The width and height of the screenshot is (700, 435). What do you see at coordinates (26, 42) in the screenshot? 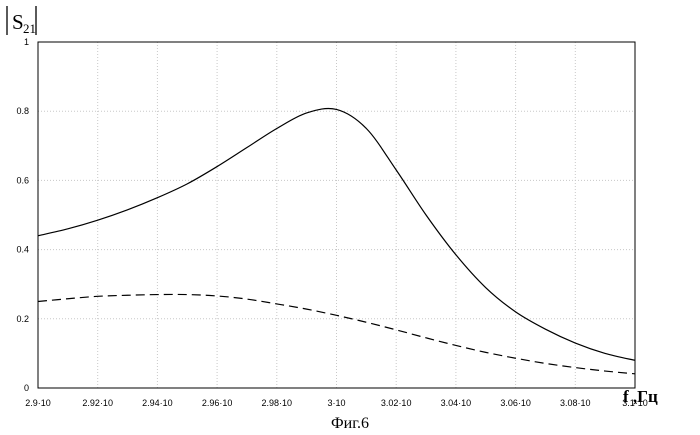
I see `y-tick-label: 1` at bounding box center [26, 42].